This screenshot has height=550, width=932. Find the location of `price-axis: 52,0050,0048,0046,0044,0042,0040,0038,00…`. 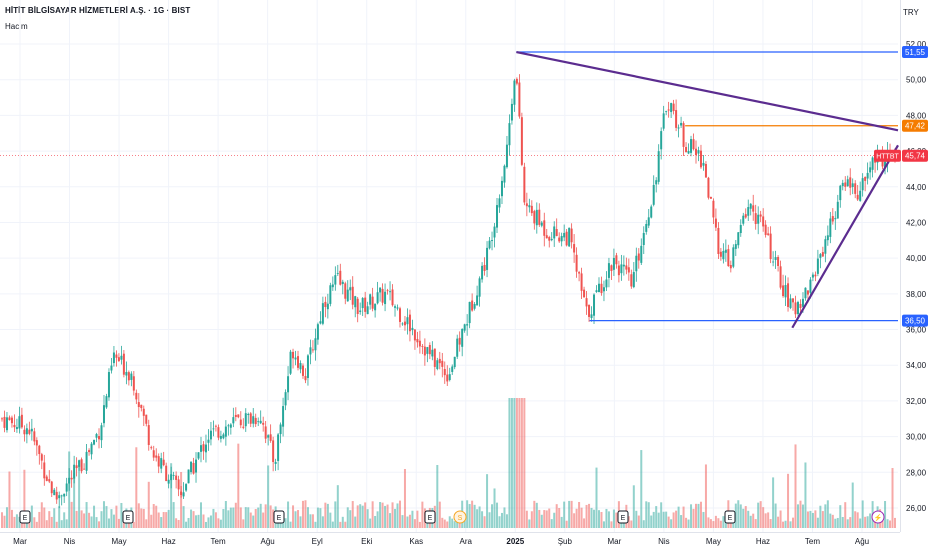

price-axis: 52,0050,0048,0046,0044,0042,0040,0038,00… is located at coordinates (916, 276).